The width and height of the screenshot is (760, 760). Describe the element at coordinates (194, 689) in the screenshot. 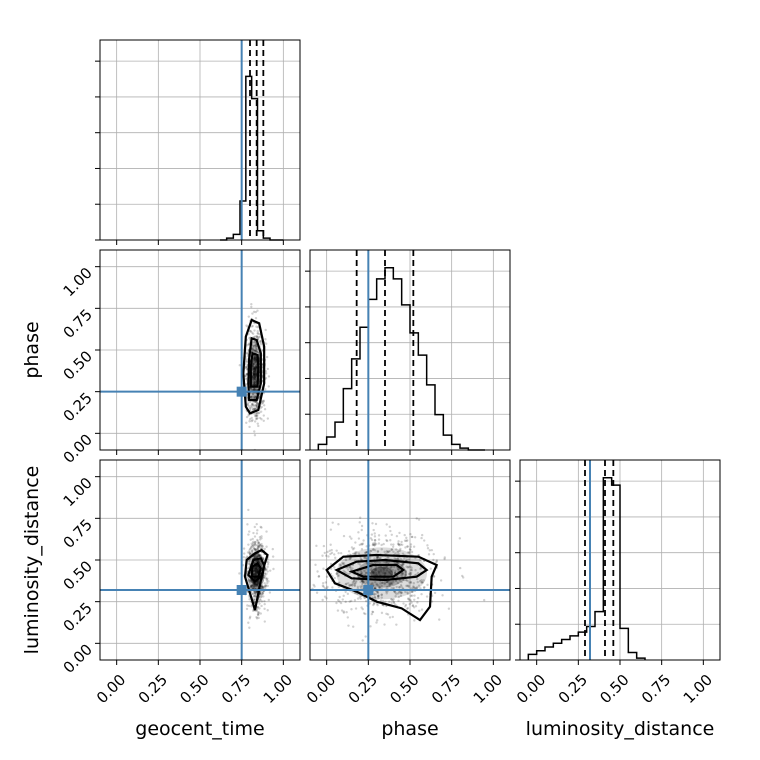

I see `x-tick-label: 0.50` at that location.